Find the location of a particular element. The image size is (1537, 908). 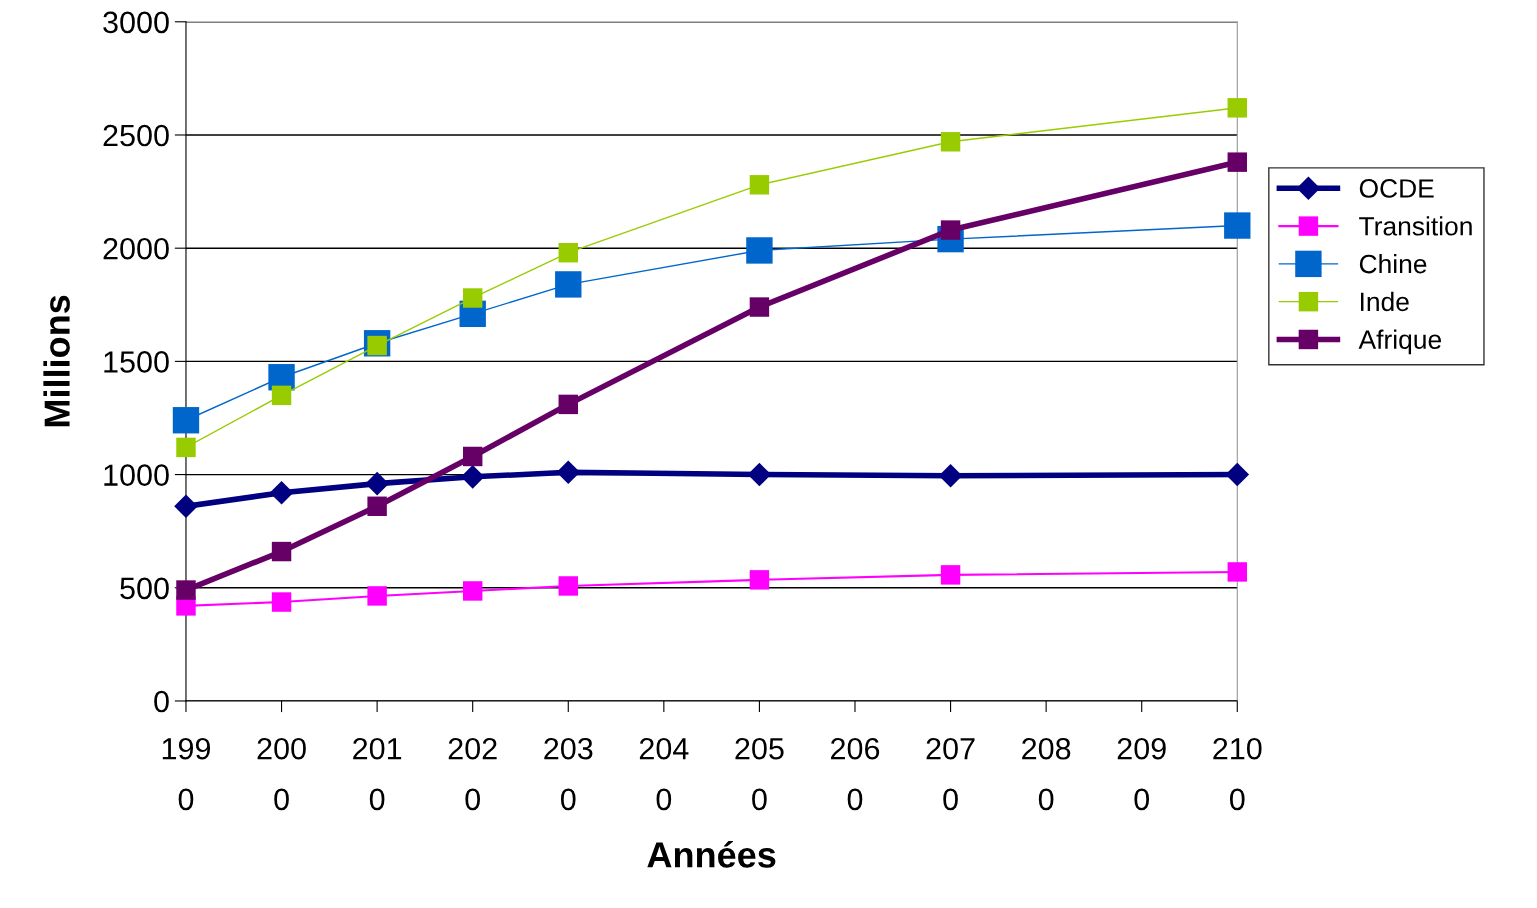

legend-label: Chine is located at coordinates (1393, 264).